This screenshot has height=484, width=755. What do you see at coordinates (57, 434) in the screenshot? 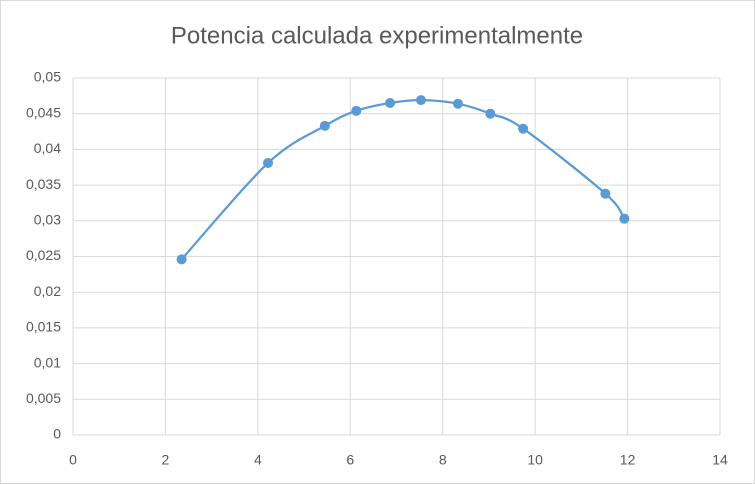
I see `y-tick-label: 0` at bounding box center [57, 434].